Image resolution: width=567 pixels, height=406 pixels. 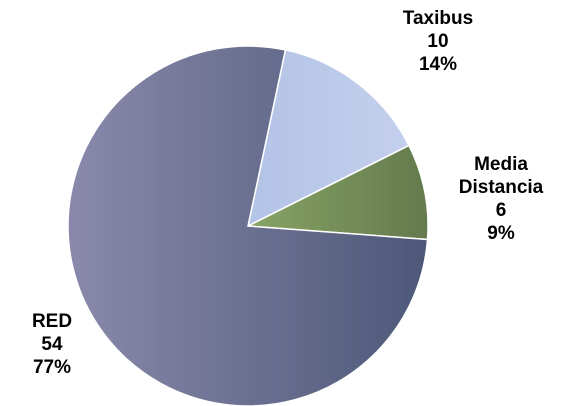 I want to click on slice-name-media-line1: Media, so click(x=501, y=164).